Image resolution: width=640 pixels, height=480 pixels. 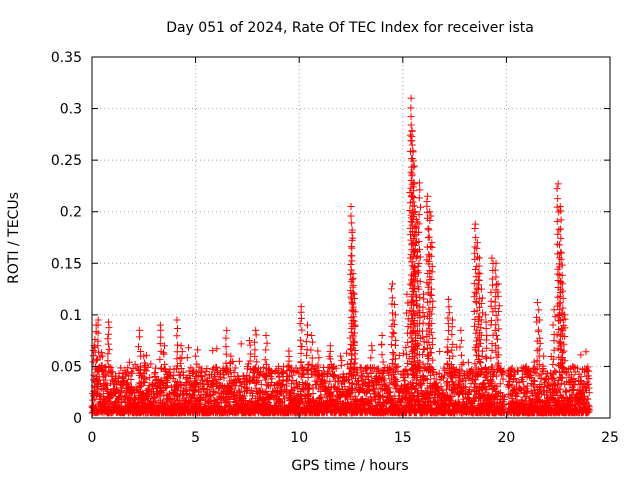 What do you see at coordinates (71, 213) in the screenshot?
I see `y-tick-label: 0.2` at bounding box center [71, 213].